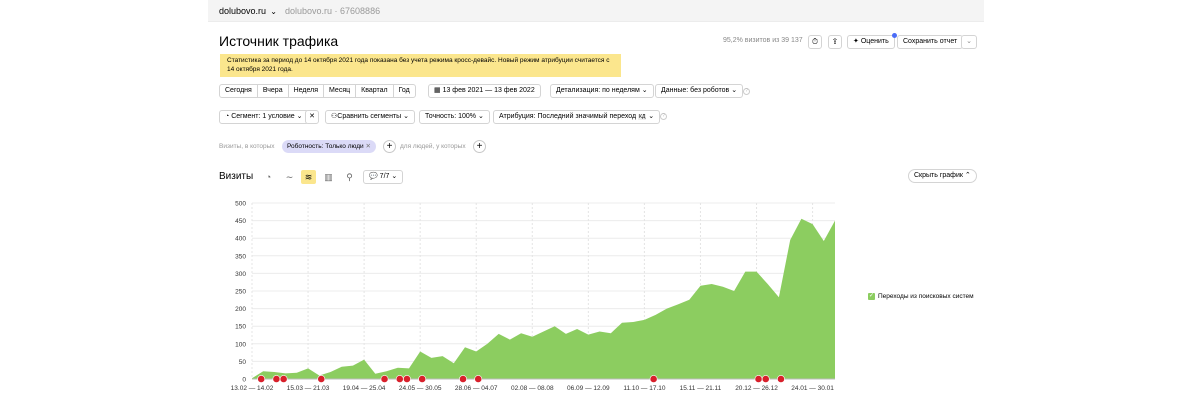  I want to click on save-report-label: Сохранить отчет, so click(930, 41).